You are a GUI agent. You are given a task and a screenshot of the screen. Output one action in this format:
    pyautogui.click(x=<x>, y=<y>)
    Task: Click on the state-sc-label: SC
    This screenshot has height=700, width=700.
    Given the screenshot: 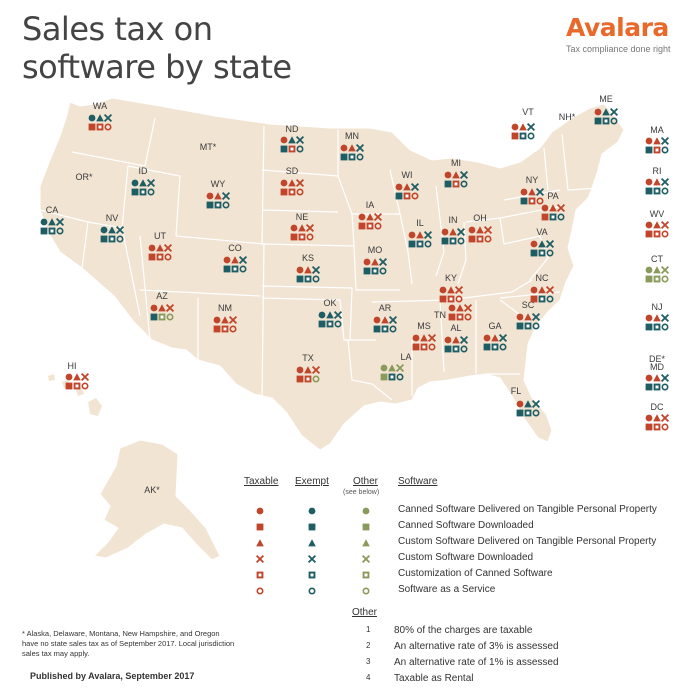 What is the action you would take?
    pyautogui.click(x=528, y=305)
    